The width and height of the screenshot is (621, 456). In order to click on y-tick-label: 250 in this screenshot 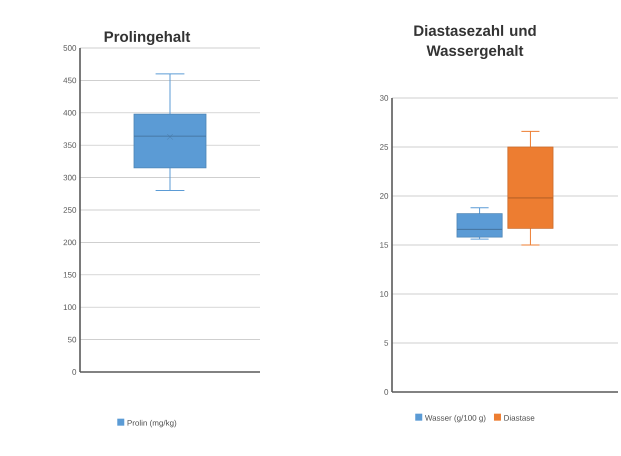, I will do `click(70, 210)`.